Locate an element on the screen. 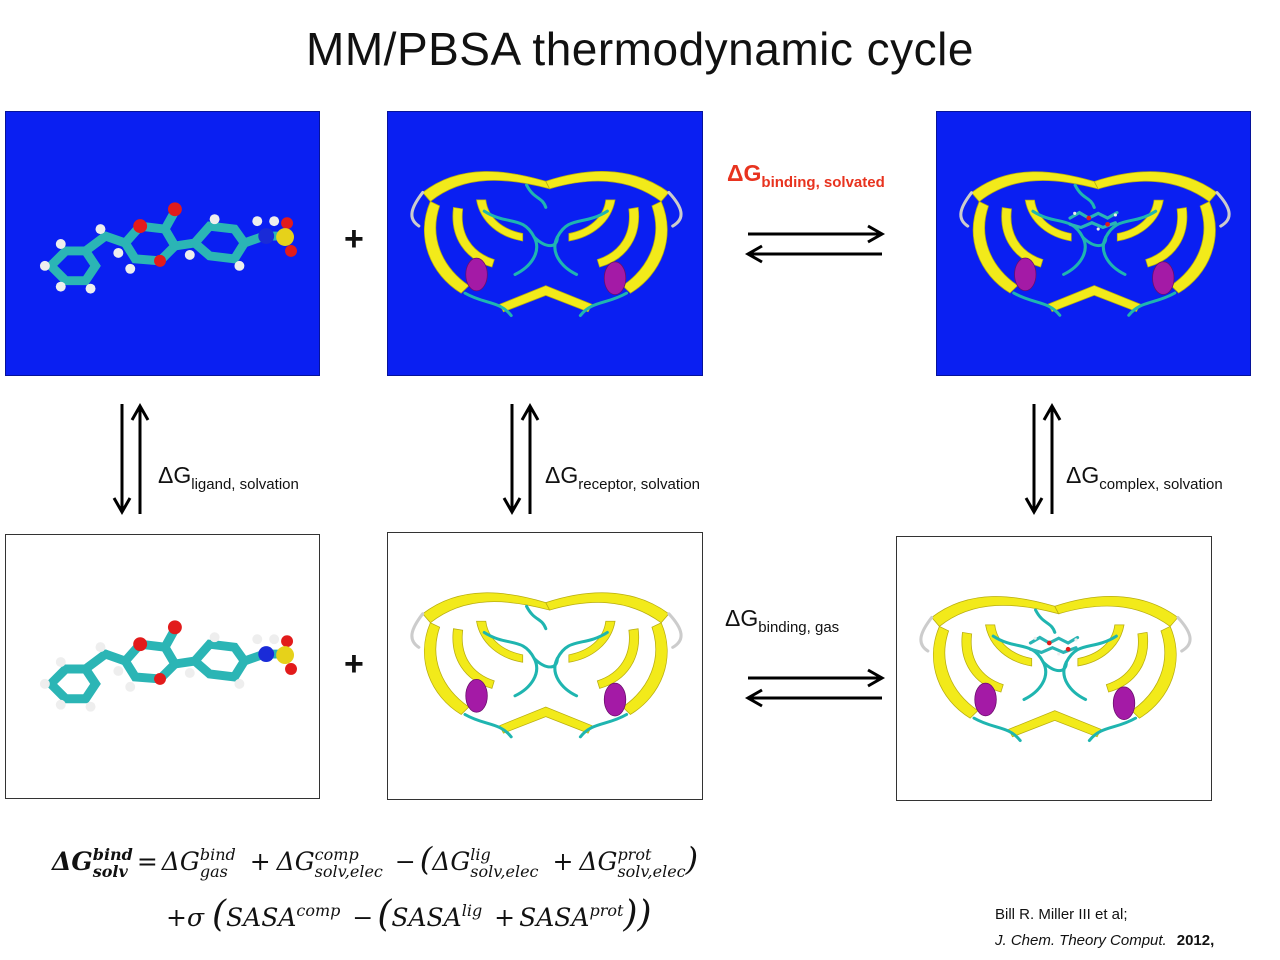 The image size is (1280, 960). label-complex-solvation: ΔGcomplex, solvation is located at coordinates (1144, 477).